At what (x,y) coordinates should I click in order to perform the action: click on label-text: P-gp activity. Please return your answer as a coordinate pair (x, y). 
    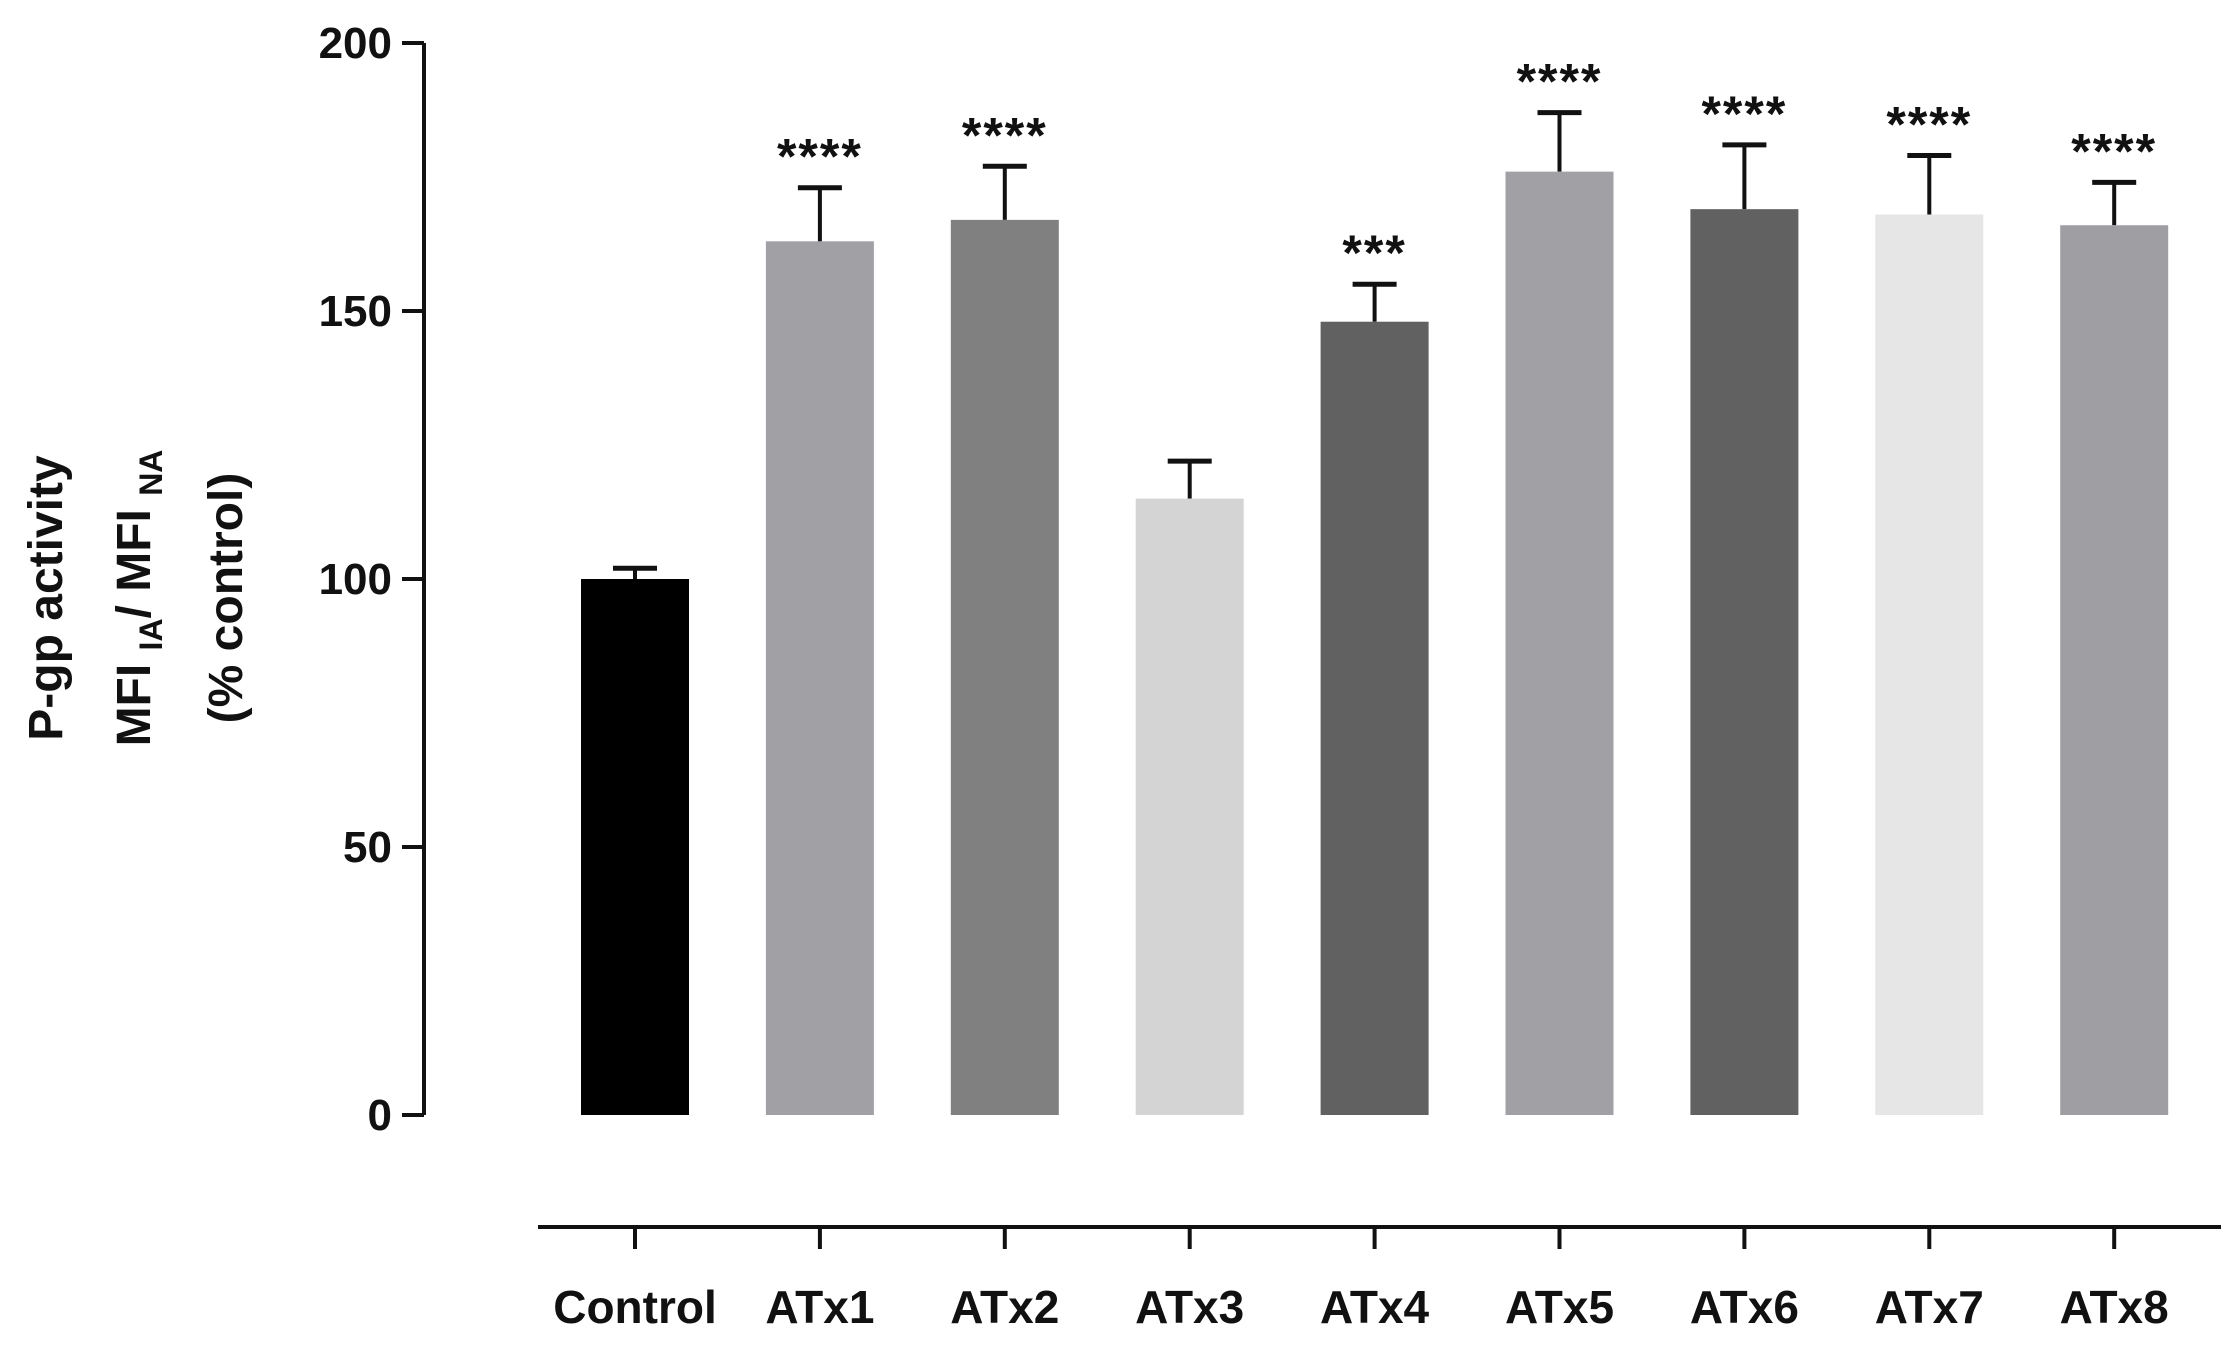
    Looking at the image, I should click on (46, 598).